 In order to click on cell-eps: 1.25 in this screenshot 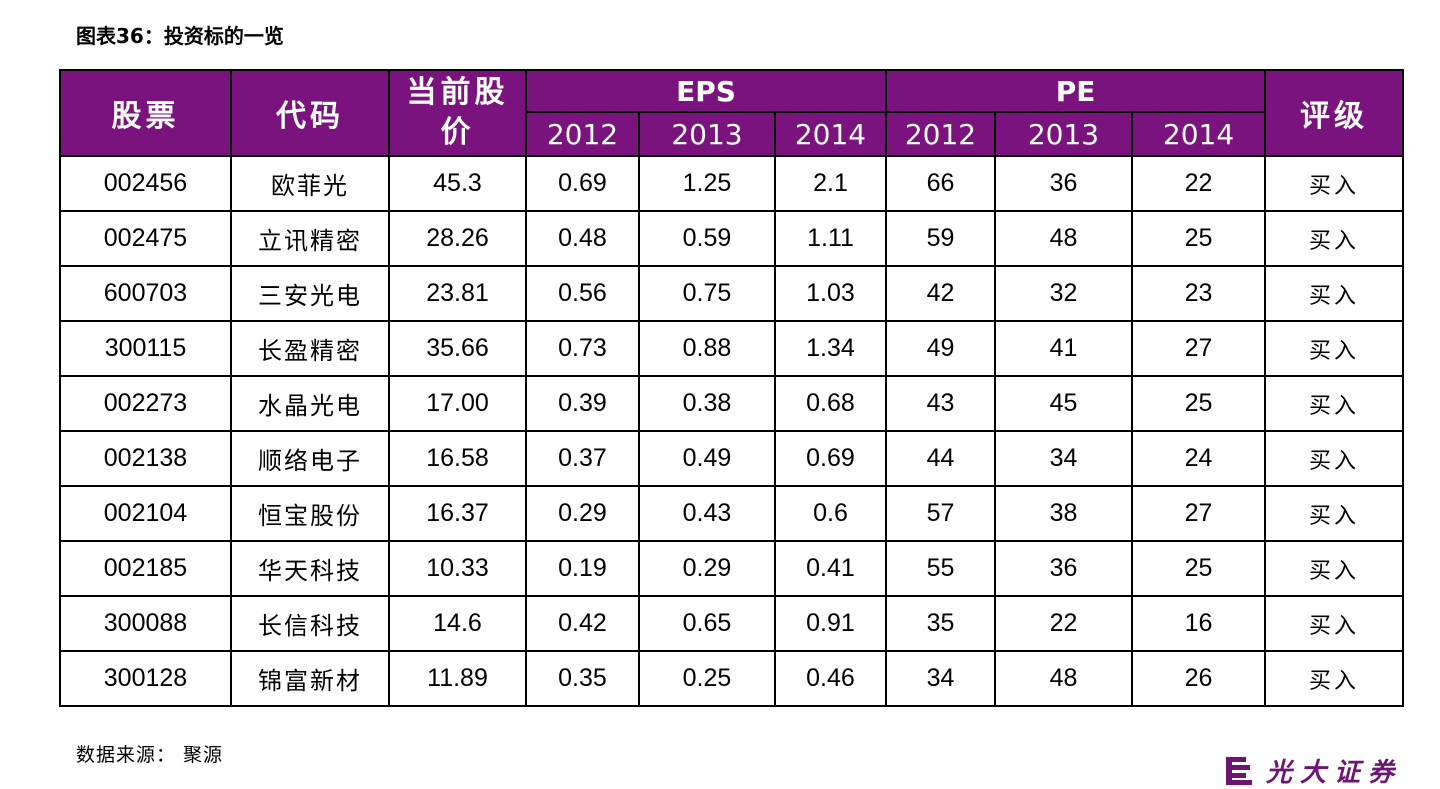, I will do `click(707, 183)`.